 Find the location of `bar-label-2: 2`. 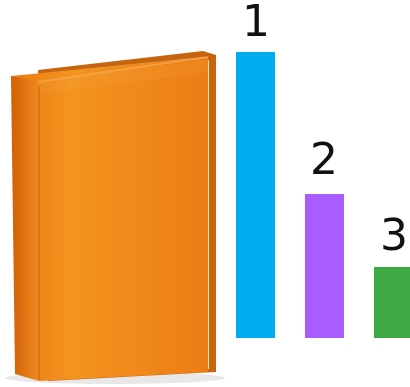

bar-label-2: 2 is located at coordinates (324, 159).